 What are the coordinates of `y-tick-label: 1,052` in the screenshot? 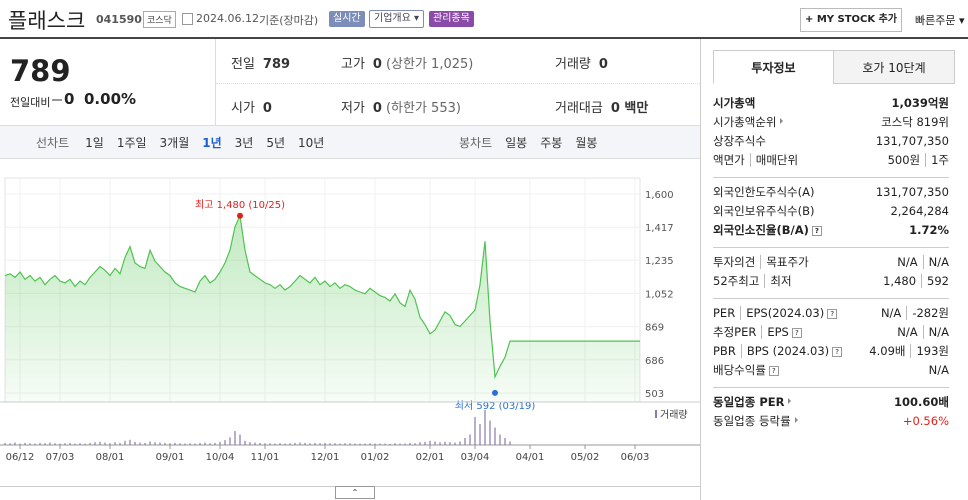 It's located at (659, 294).